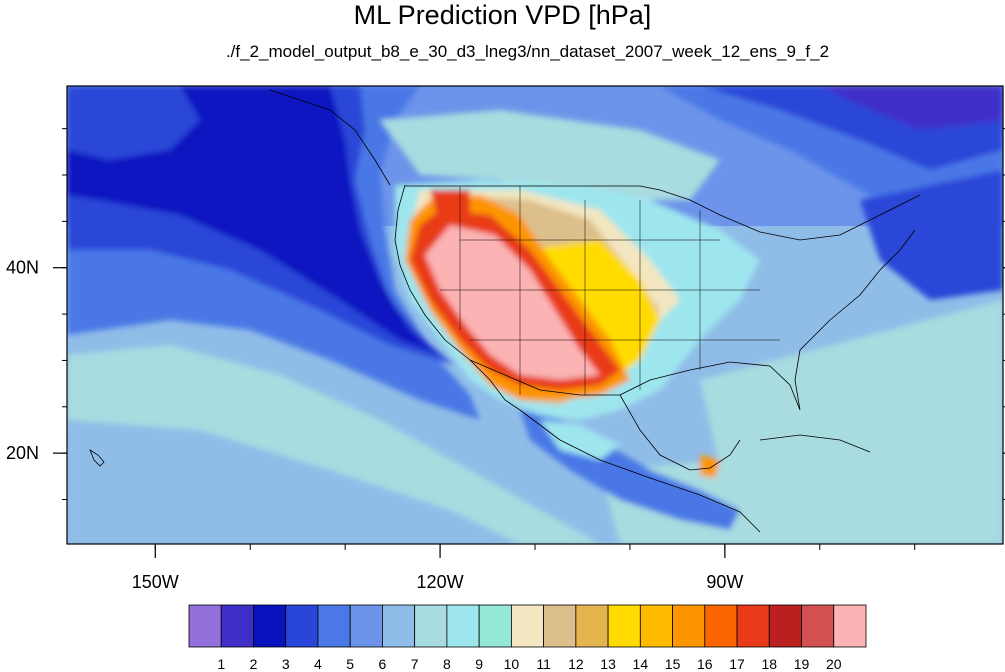 The width and height of the screenshot is (1005, 672). What do you see at coordinates (383, 664) in the screenshot?
I see `colorbar-label: 6` at bounding box center [383, 664].